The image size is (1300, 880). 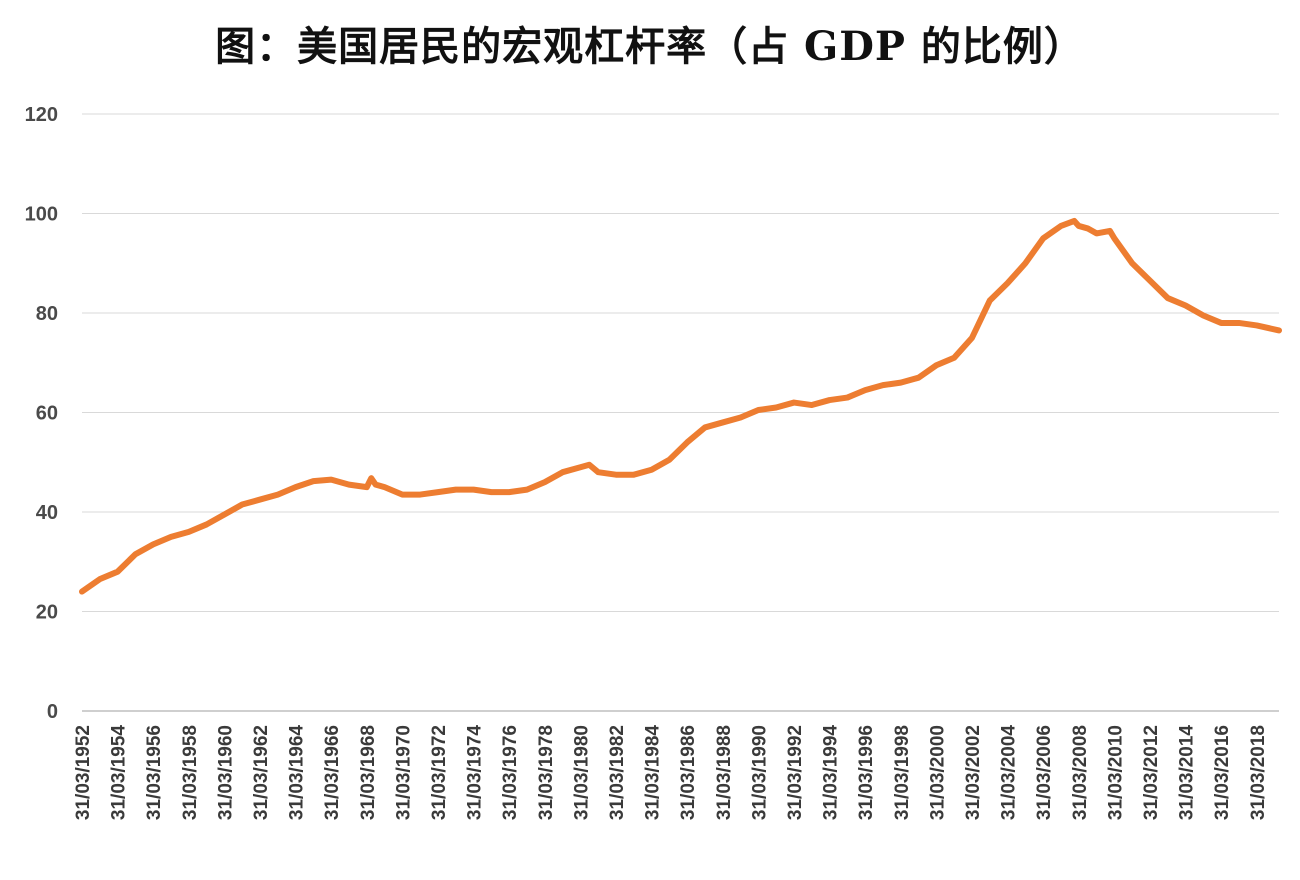 What do you see at coordinates (190, 772) in the screenshot?
I see `x-tick-label: 31/03/1958` at bounding box center [190, 772].